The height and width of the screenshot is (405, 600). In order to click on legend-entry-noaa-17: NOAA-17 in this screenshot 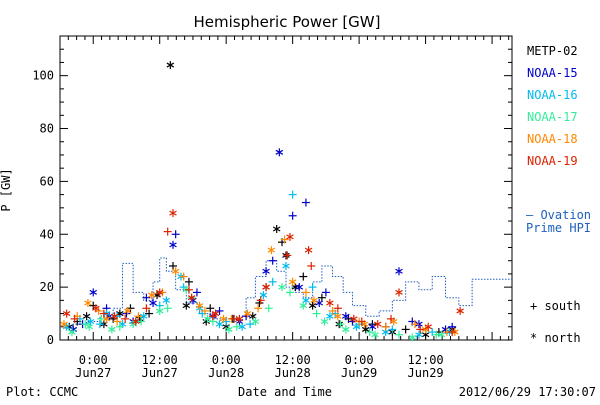, I will do `click(552, 117)`.